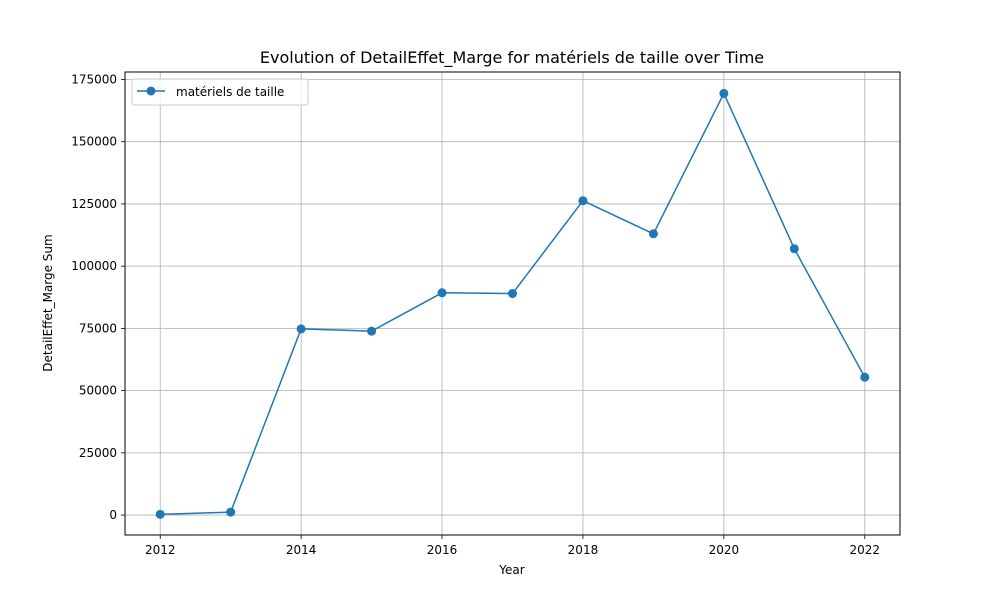 This screenshot has width=1000, height=600. I want to click on y-tick-label: 25000, so click(98, 453).